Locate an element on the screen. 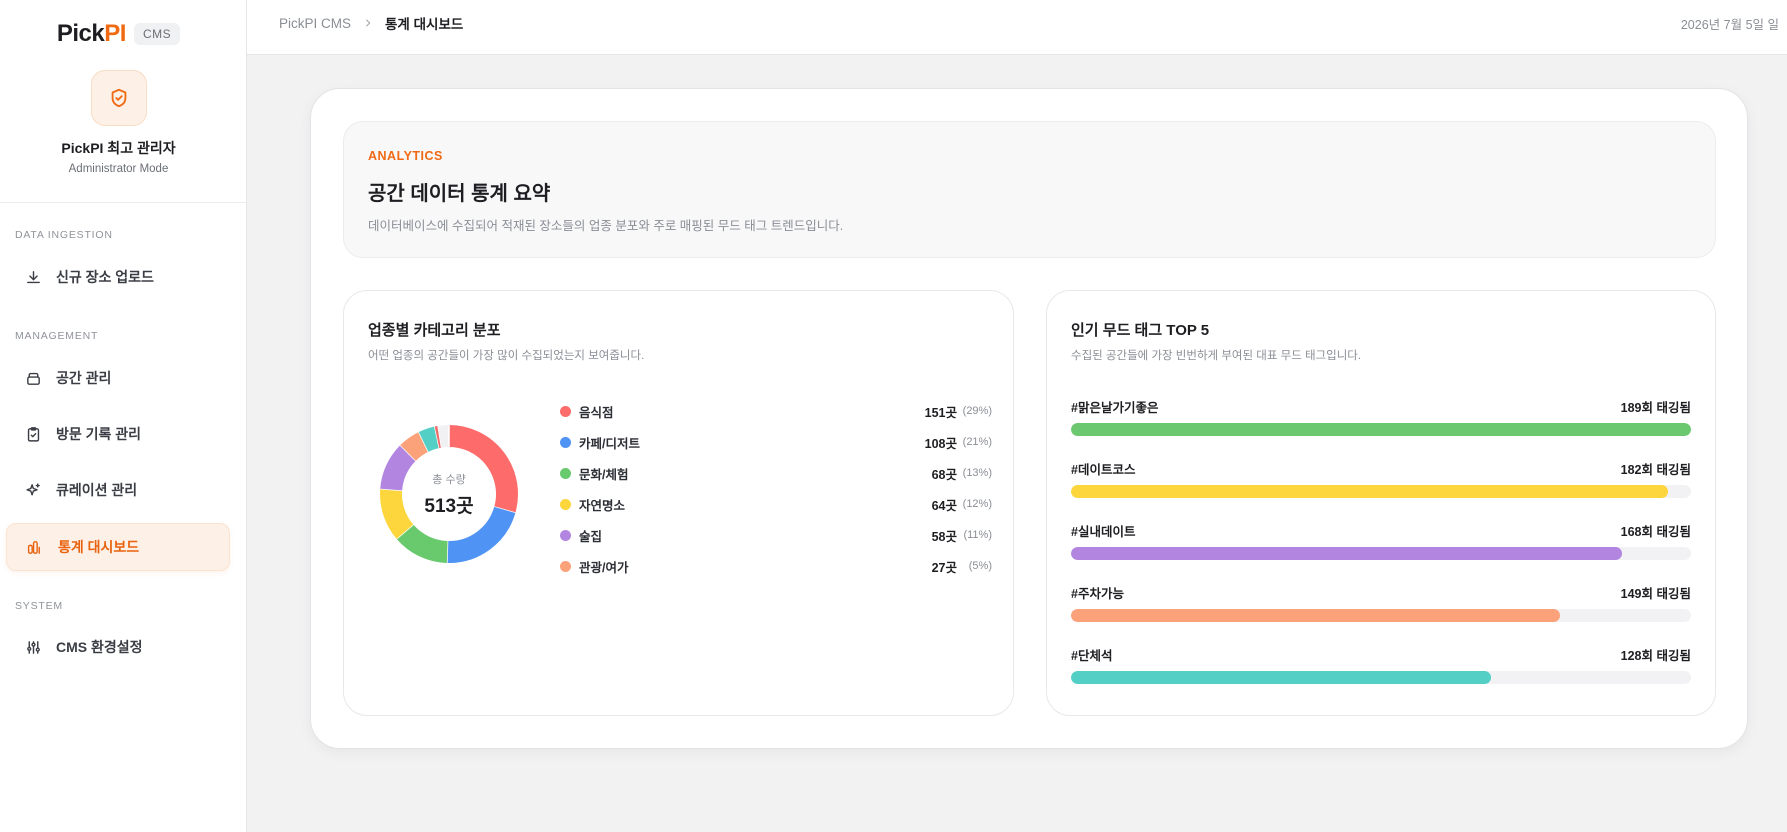  legend-percent: (5%) is located at coordinates (980, 566).